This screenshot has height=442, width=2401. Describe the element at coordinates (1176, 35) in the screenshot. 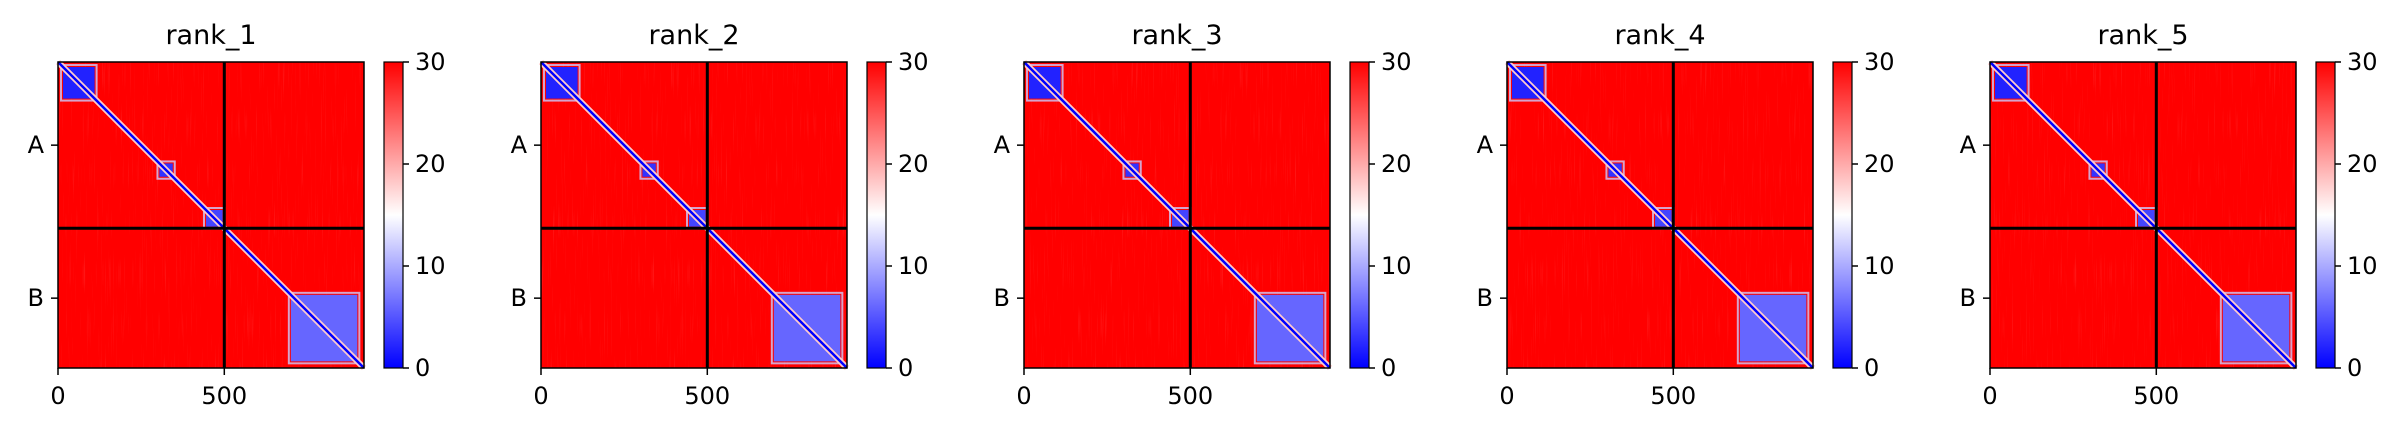

I see `panel-title: rank_3` at that location.